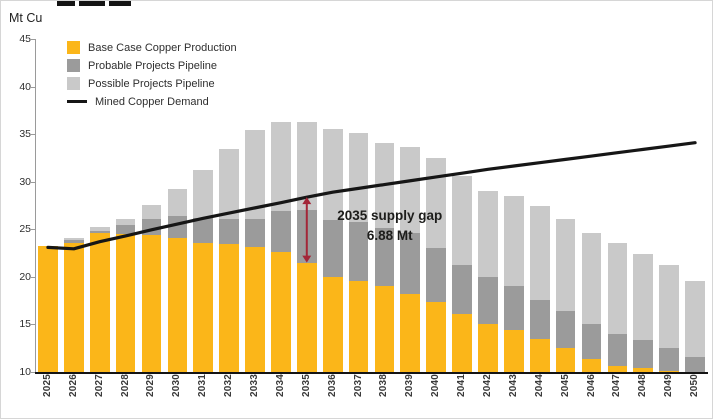 The width and height of the screenshot is (713, 419). Describe the element at coordinates (25, 229) in the screenshot. I see `y-tick-label: 25` at that location.